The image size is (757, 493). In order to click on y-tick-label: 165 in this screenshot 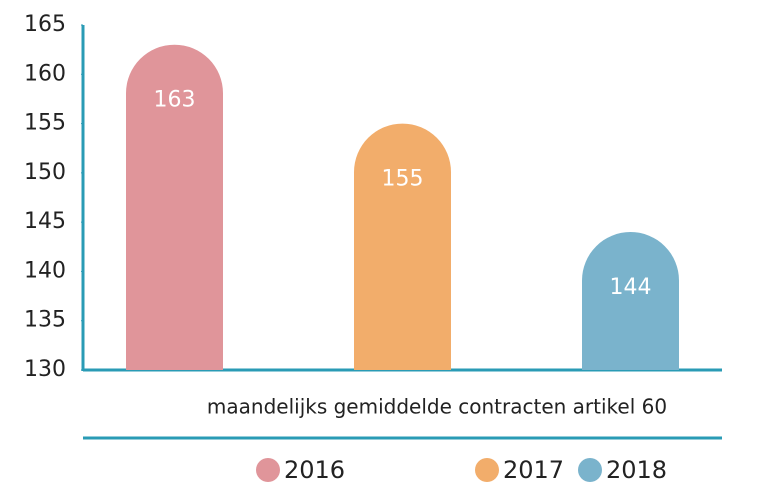, I will do `click(45, 24)`.